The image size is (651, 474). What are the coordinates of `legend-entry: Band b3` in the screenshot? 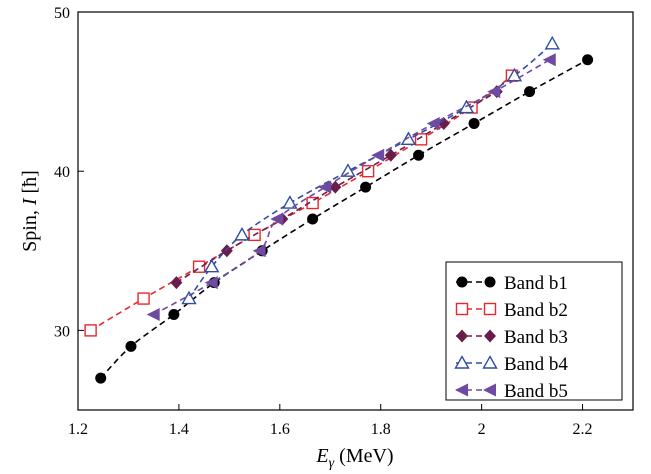 It's located at (512, 337).